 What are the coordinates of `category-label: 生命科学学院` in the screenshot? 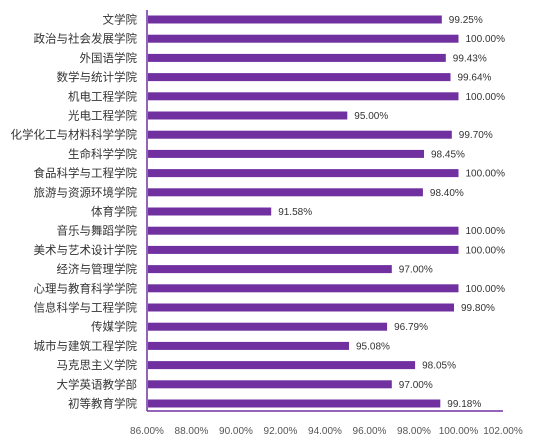 It's located at (102, 154).